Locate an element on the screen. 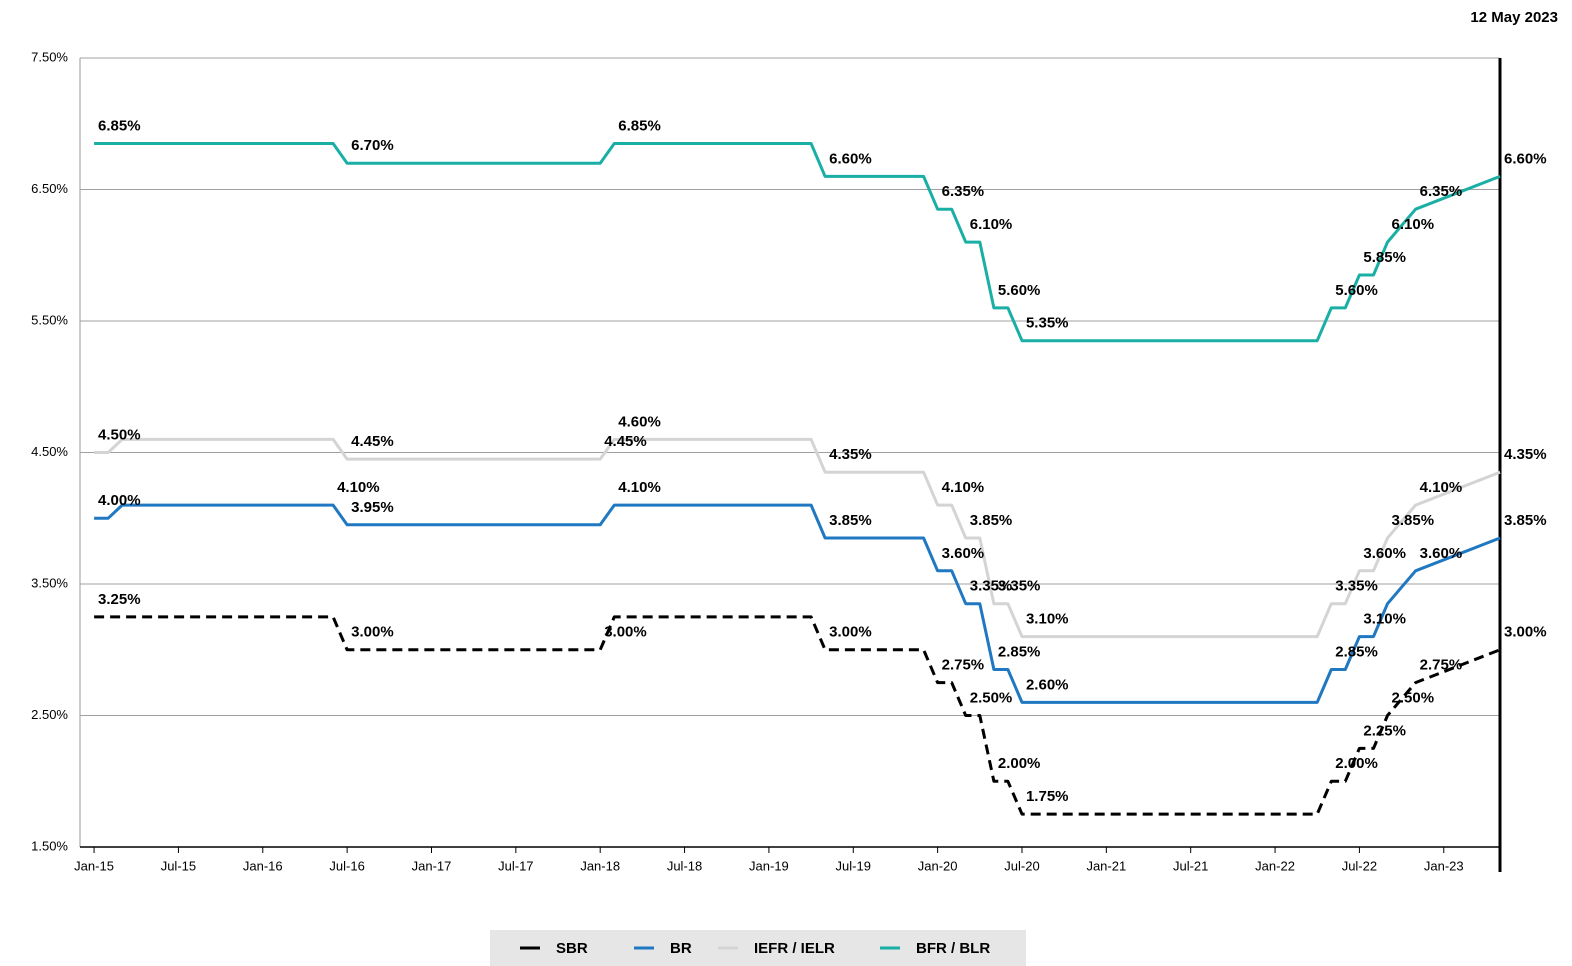 This screenshot has height=966, width=1572. x-tick-label: Jan-19 is located at coordinates (769, 865).